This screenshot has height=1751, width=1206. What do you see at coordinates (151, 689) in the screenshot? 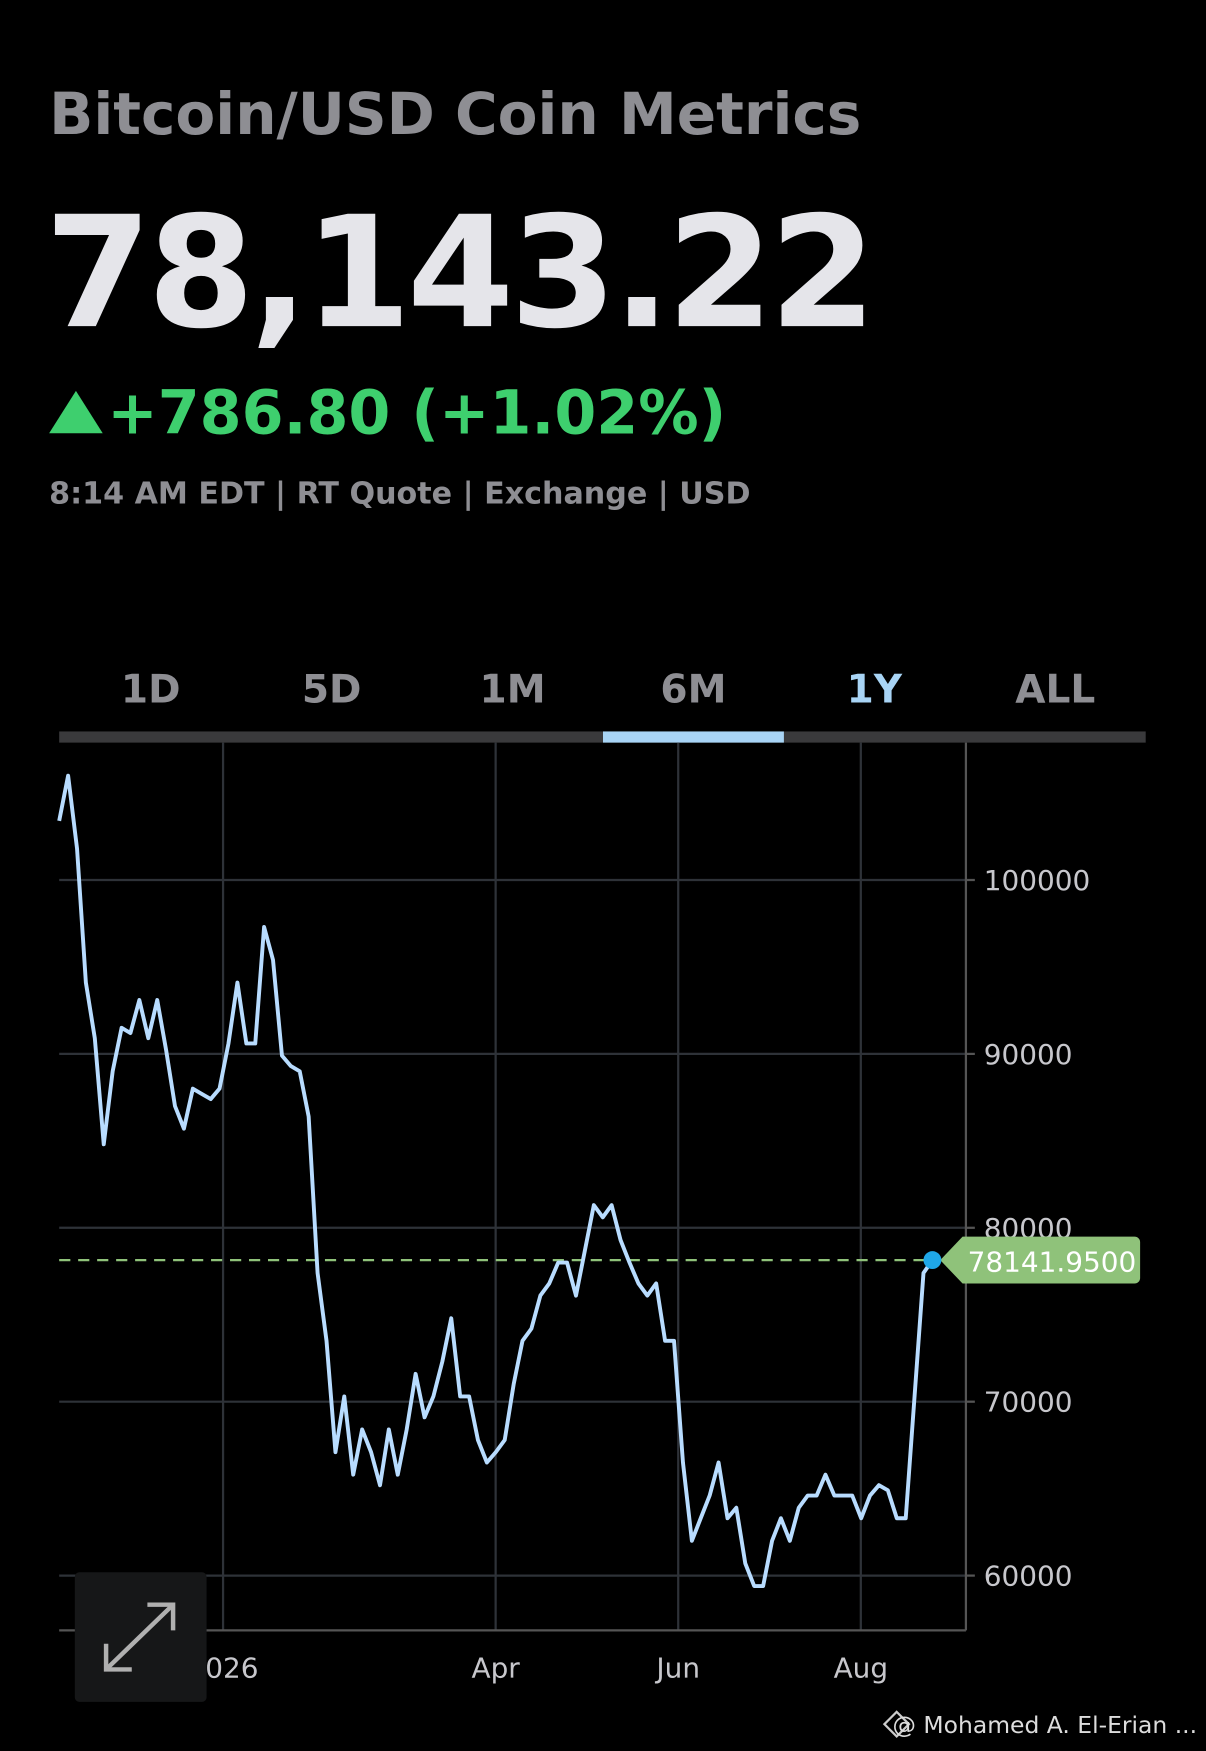
I see `tab-label: 1D` at bounding box center [151, 689].